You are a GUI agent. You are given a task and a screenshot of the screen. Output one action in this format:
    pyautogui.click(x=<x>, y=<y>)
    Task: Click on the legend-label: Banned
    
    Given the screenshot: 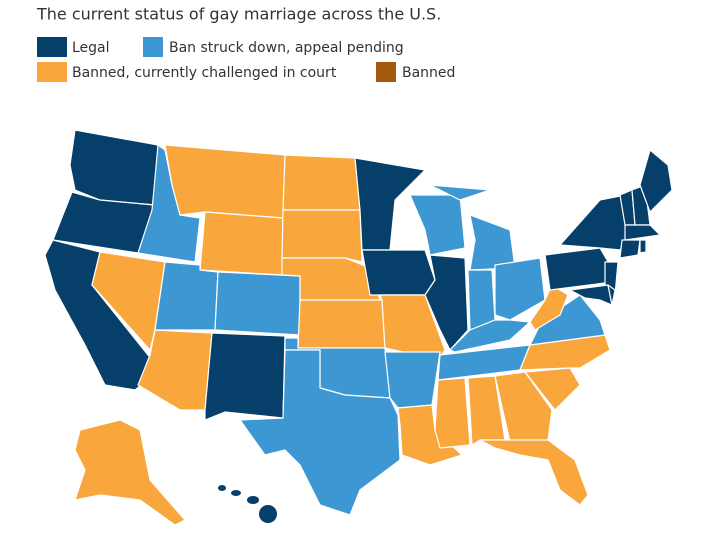 What is the action you would take?
    pyautogui.click(x=428, y=73)
    